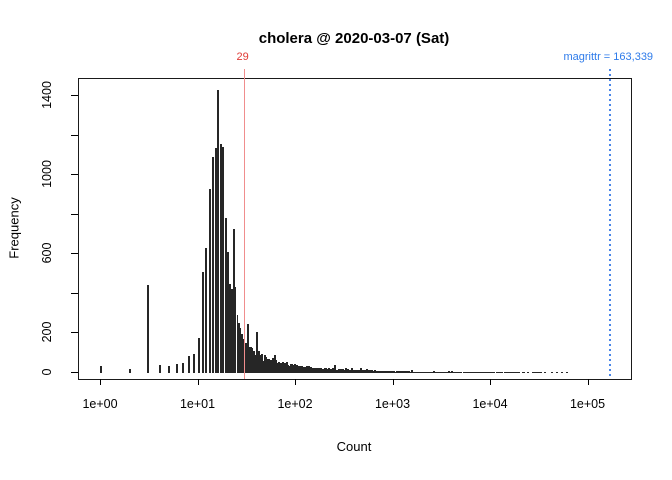 This screenshot has height=480, width=672. Describe the element at coordinates (47, 174) in the screenshot. I see `y-tick-label: 1000` at that location.